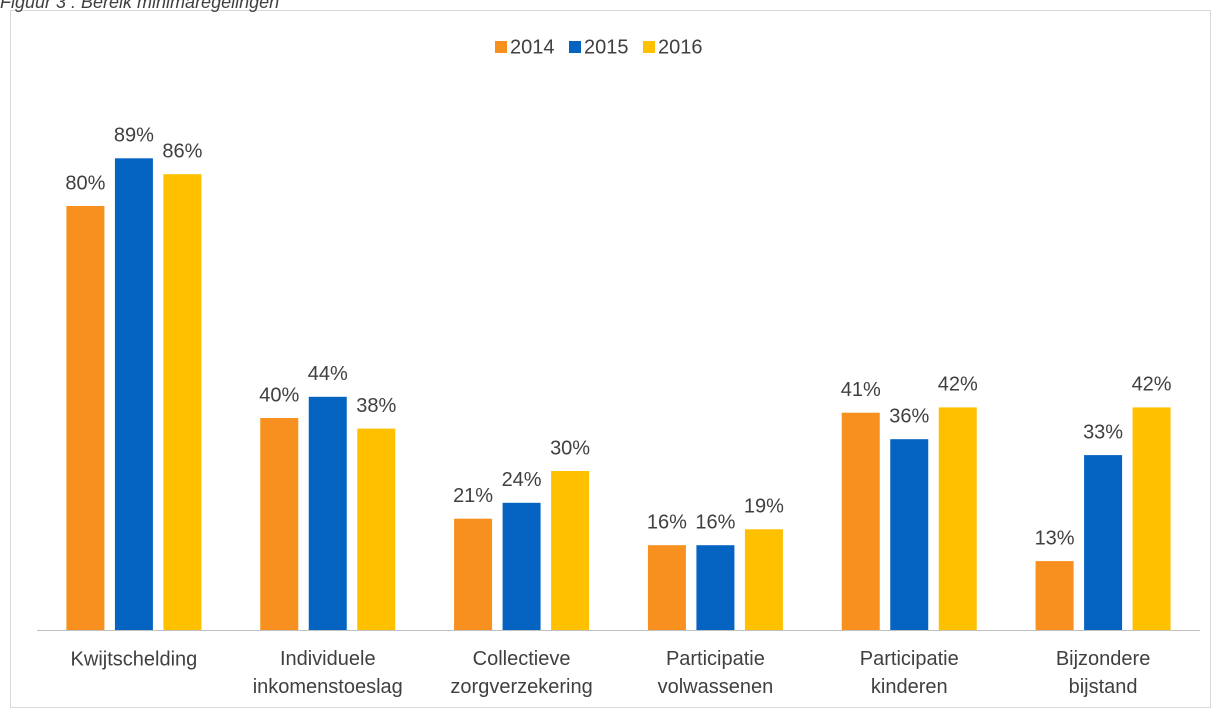 Image resolution: width=1212 pixels, height=708 pixels. Describe the element at coordinates (328, 673) in the screenshot. I see `x-tick-label: Individuele inkomenstoeslag` at that location.